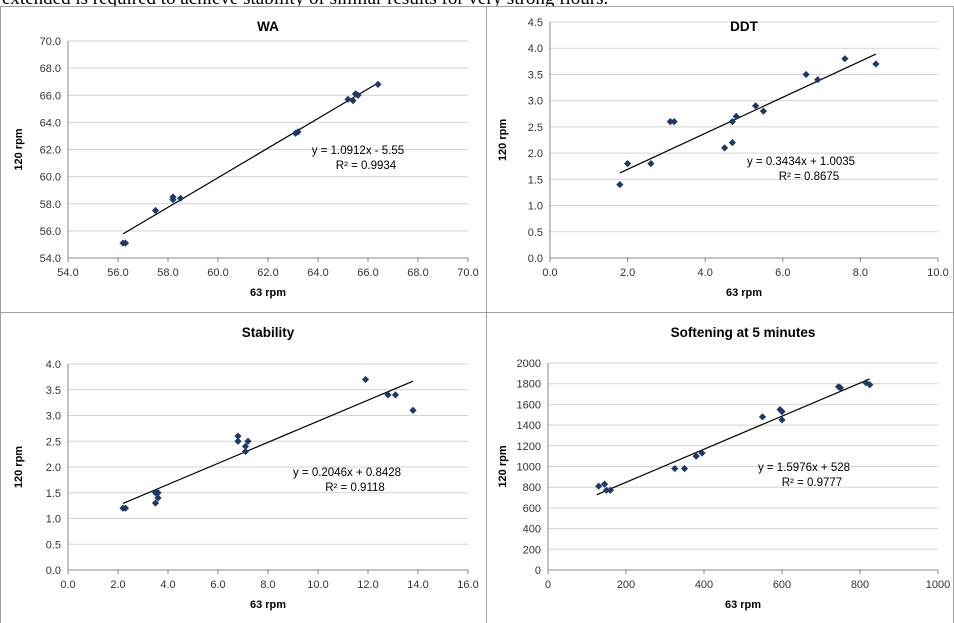 This screenshot has height=623, width=954. I want to click on x-tick-label: 64.0, so click(317, 273).